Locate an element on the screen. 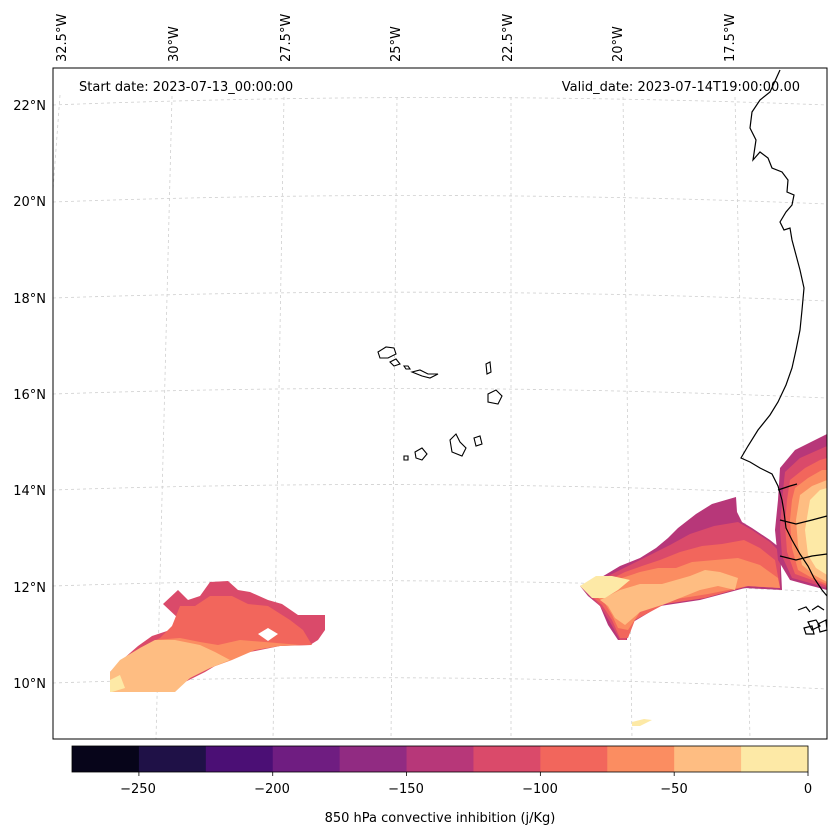  colorbar-frame is located at coordinates (440, 759).